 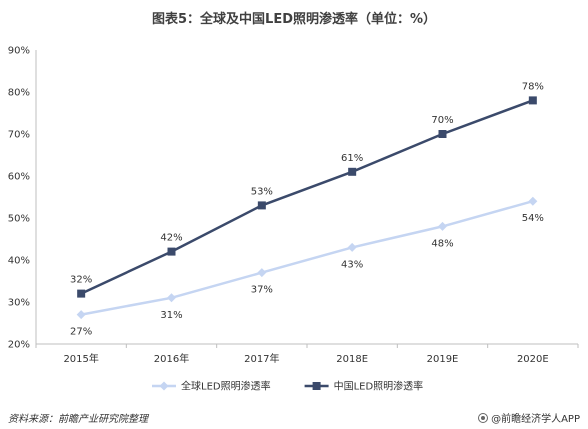 I want to click on y-tick-label: 90%, so click(x=19, y=51).